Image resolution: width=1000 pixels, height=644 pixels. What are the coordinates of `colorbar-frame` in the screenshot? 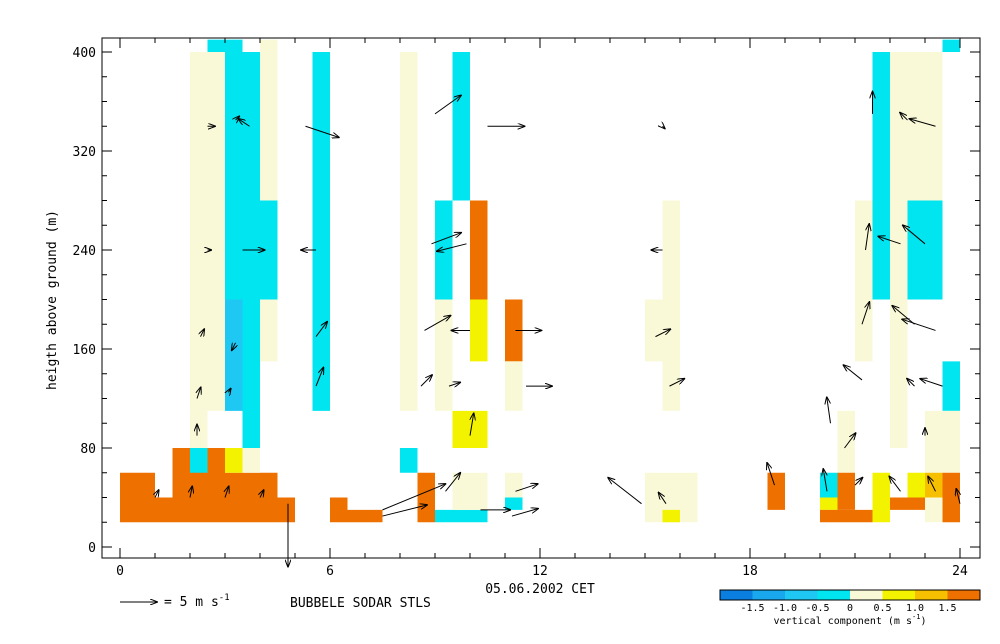 It's located at (850, 595).